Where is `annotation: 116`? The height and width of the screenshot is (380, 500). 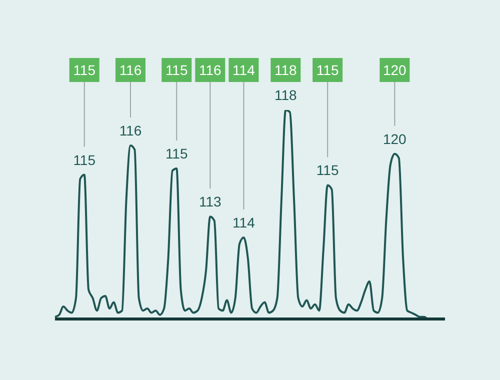 annotation: 116 is located at coordinates (130, 130).